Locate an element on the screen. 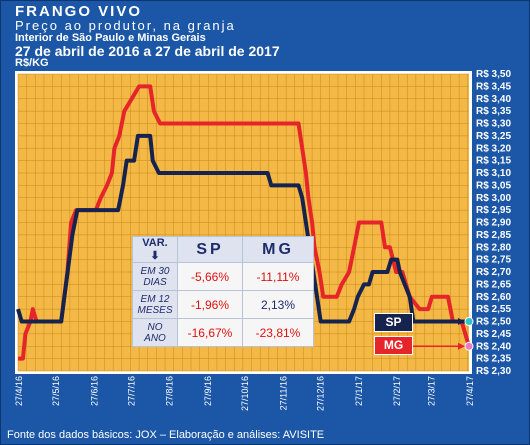 This screenshot has height=445, width=530. y-tick-label: R$ 3,00 is located at coordinates (493, 198).